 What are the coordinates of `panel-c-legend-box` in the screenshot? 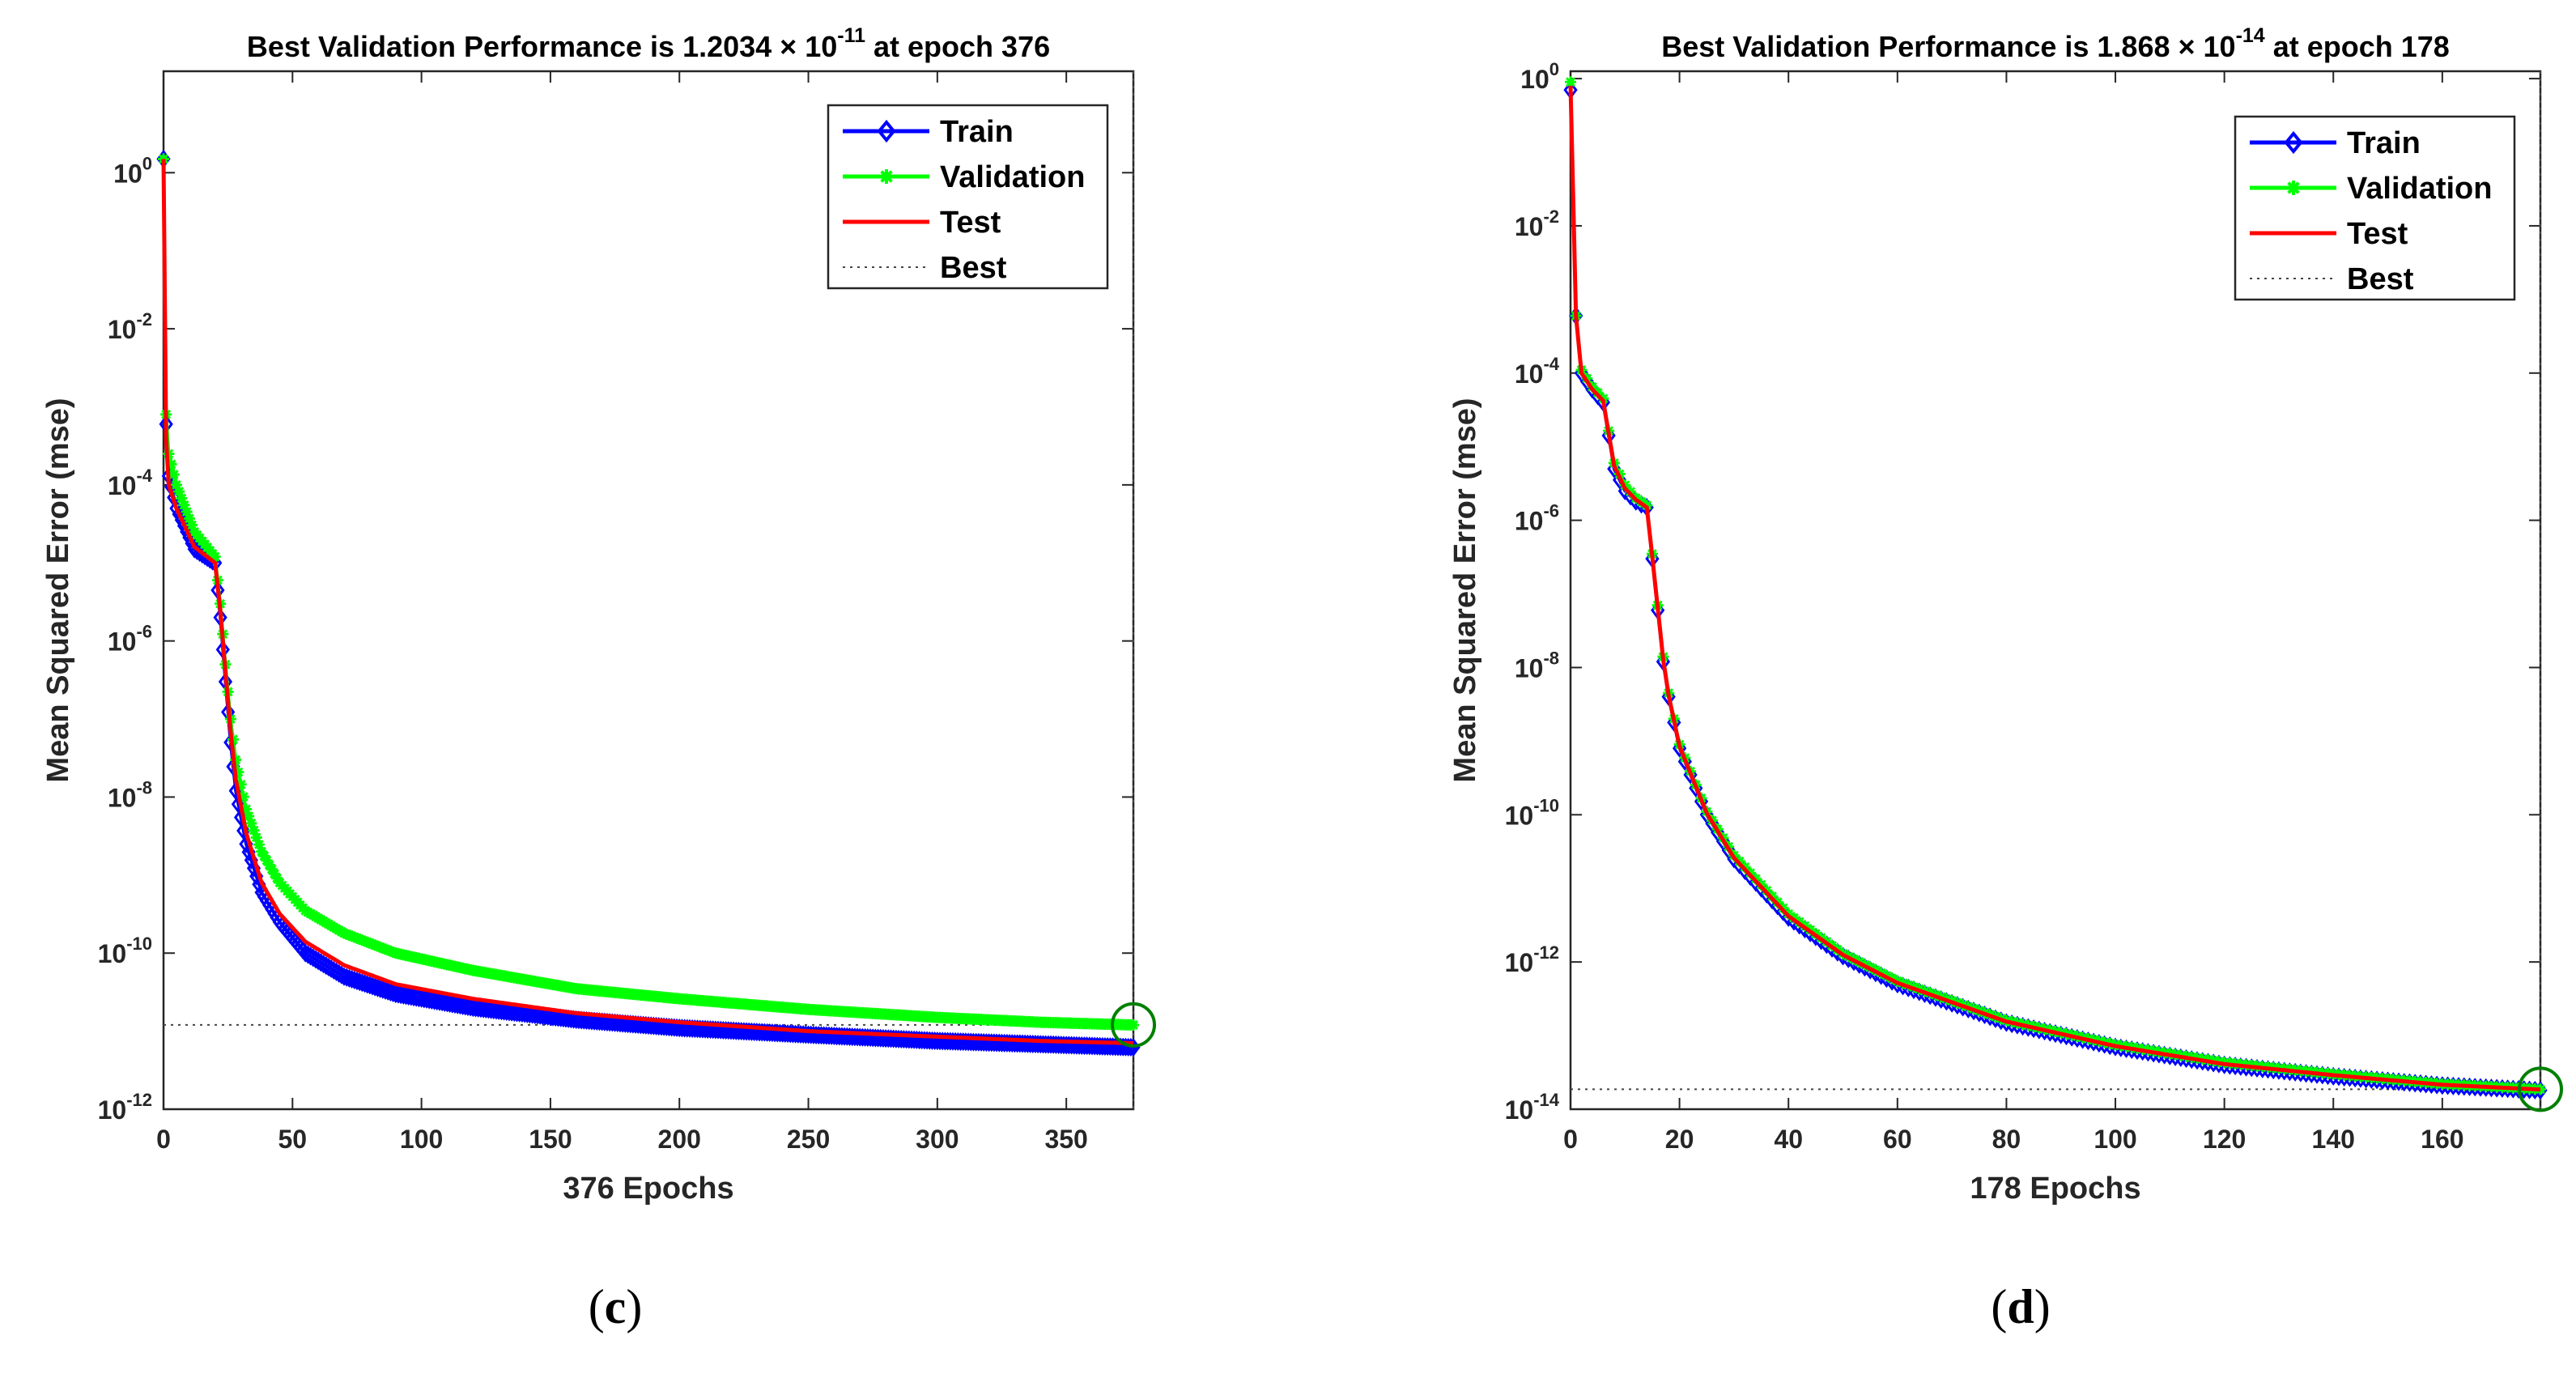 It's located at (968, 197).